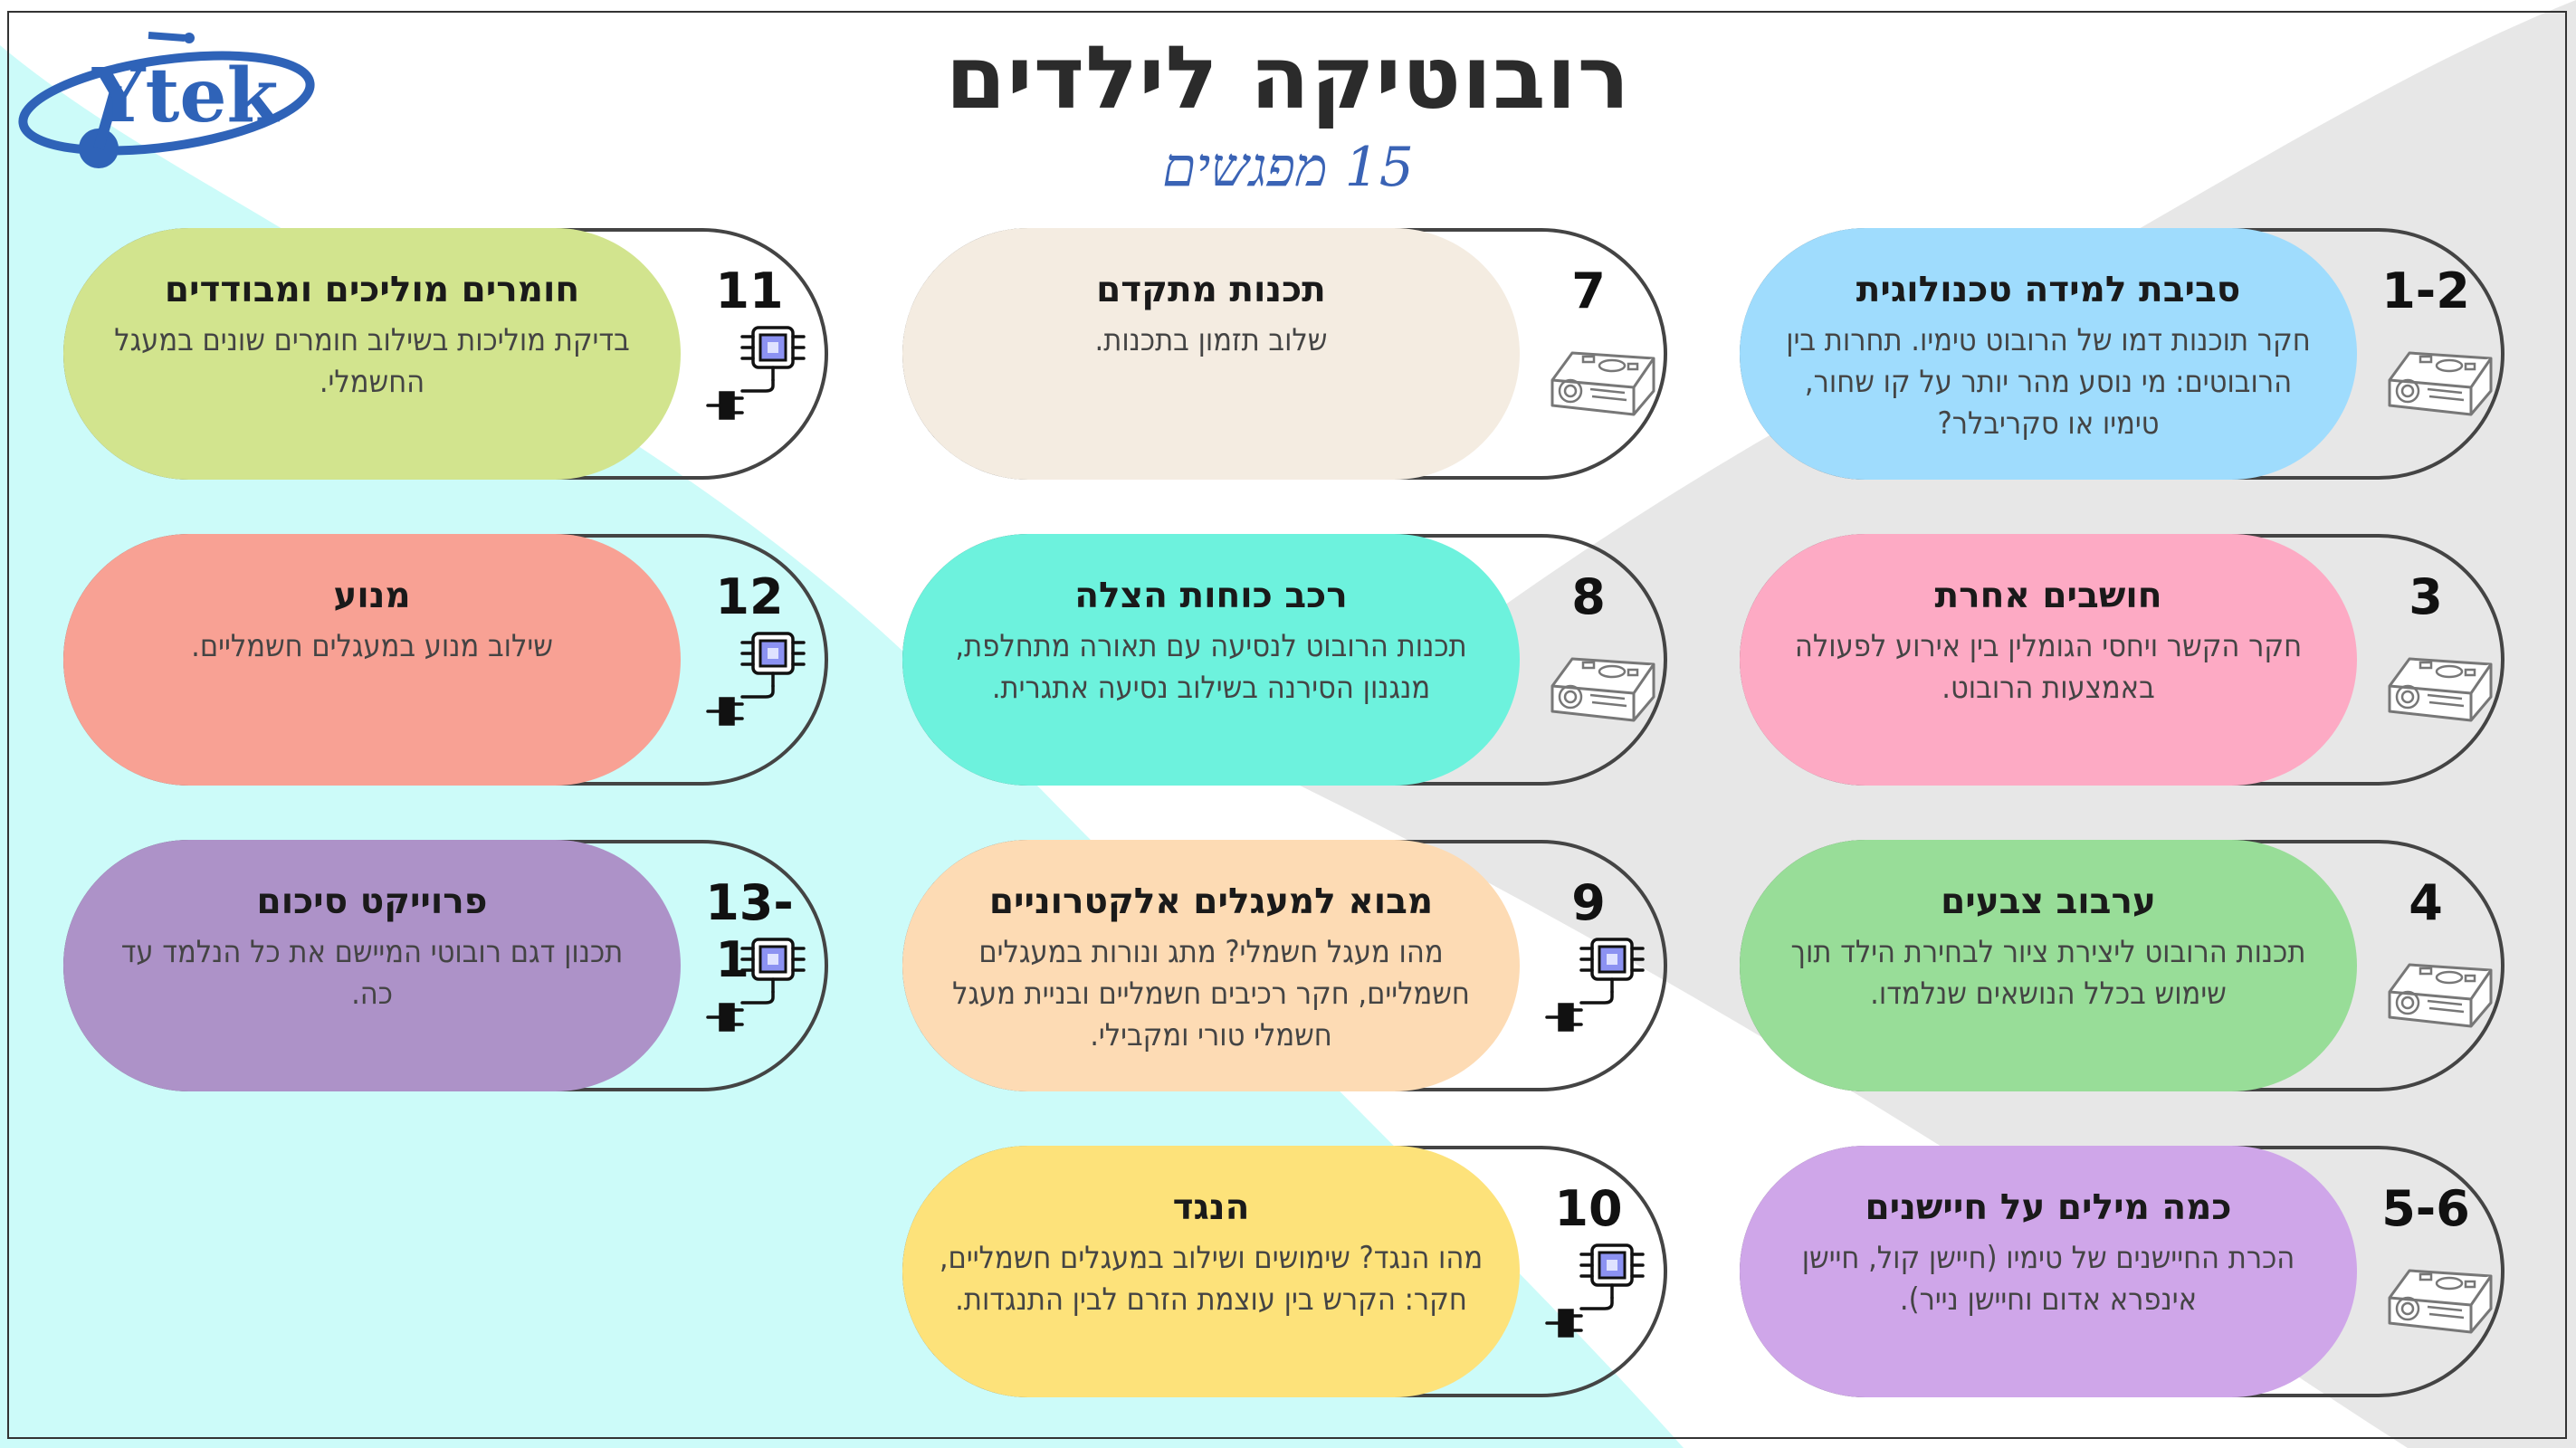  I want to click on page-title: רובוטיקה לילדים, so click(1288, 78).